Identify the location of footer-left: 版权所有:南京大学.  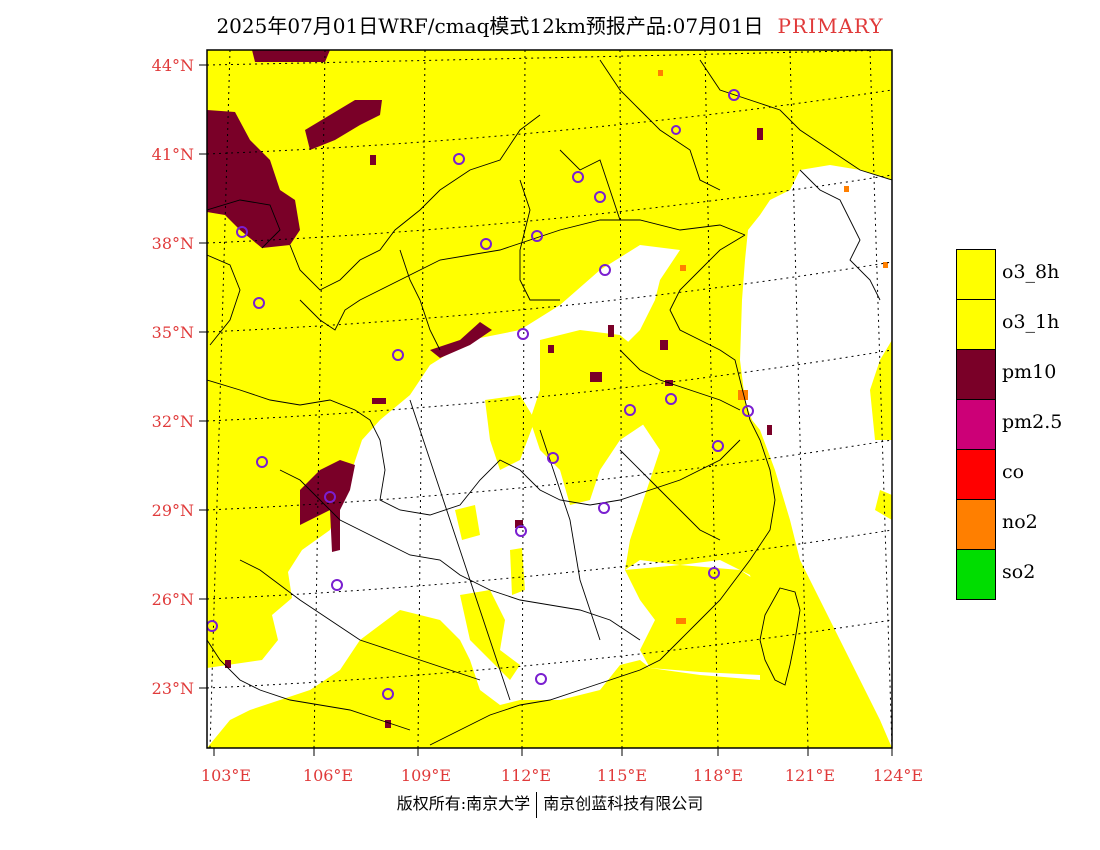
(463, 803).